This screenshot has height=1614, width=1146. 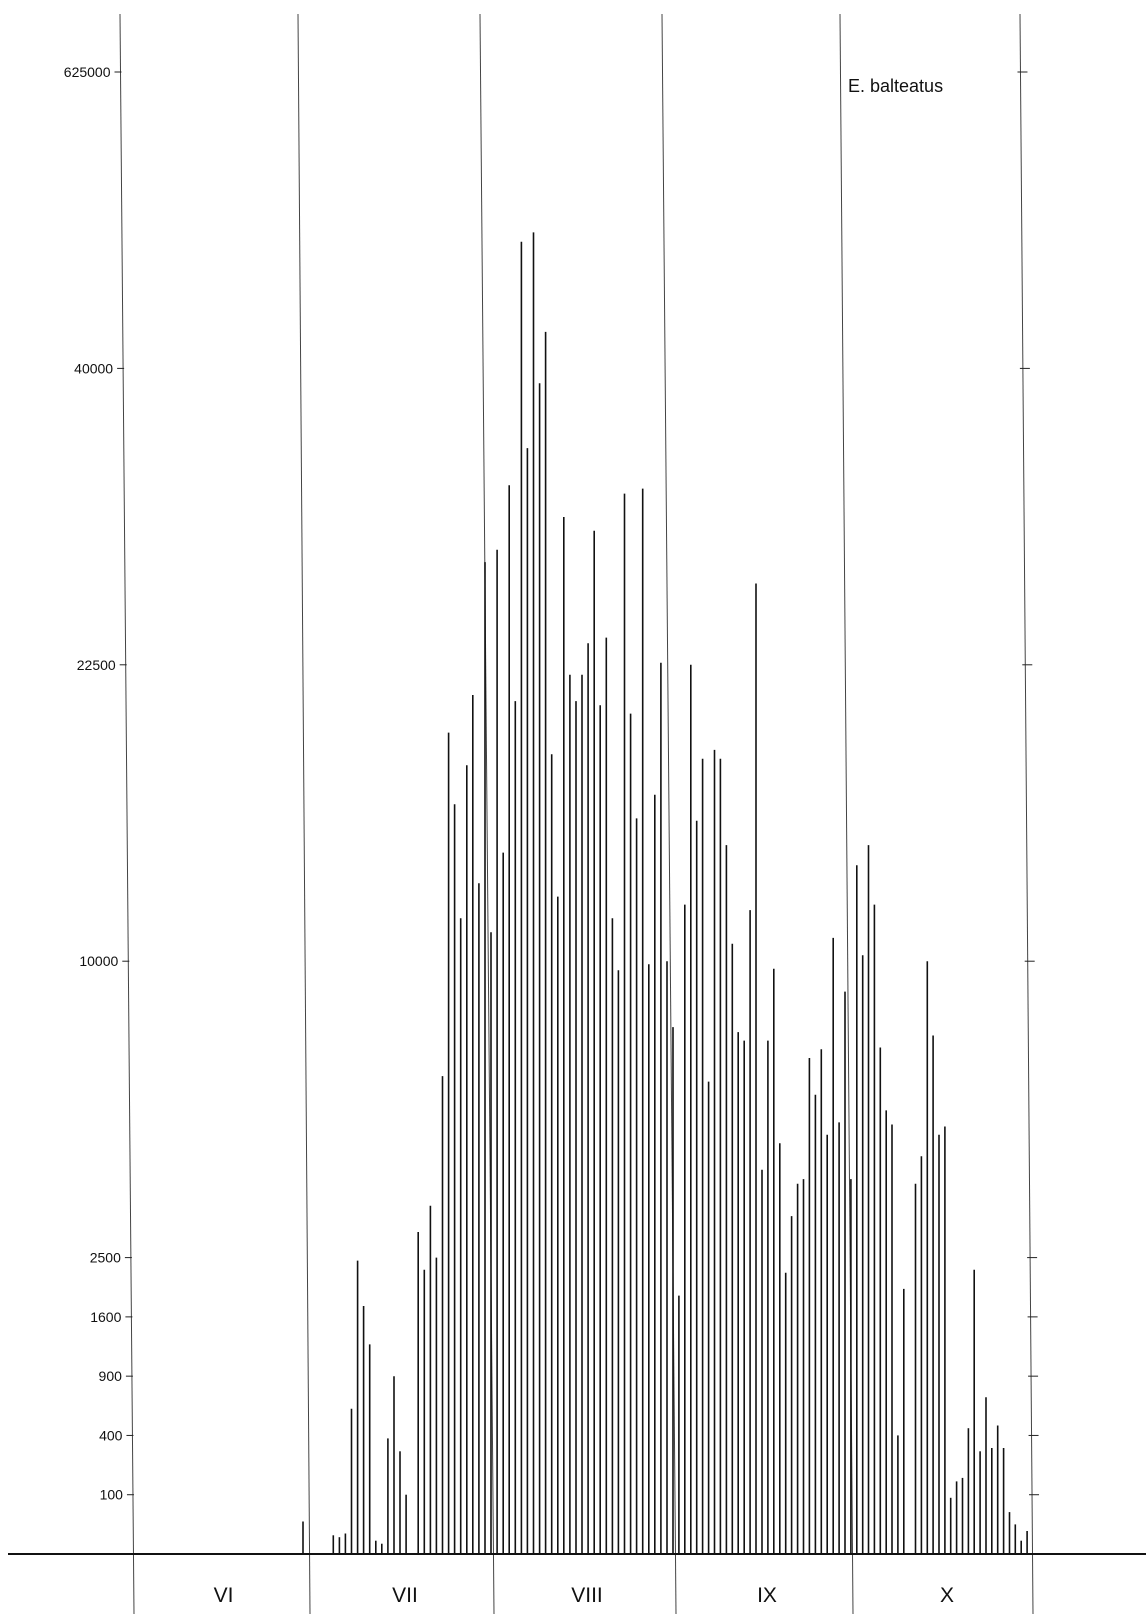 What do you see at coordinates (405, 1595) in the screenshot?
I see `month-label-VII: VII` at bounding box center [405, 1595].